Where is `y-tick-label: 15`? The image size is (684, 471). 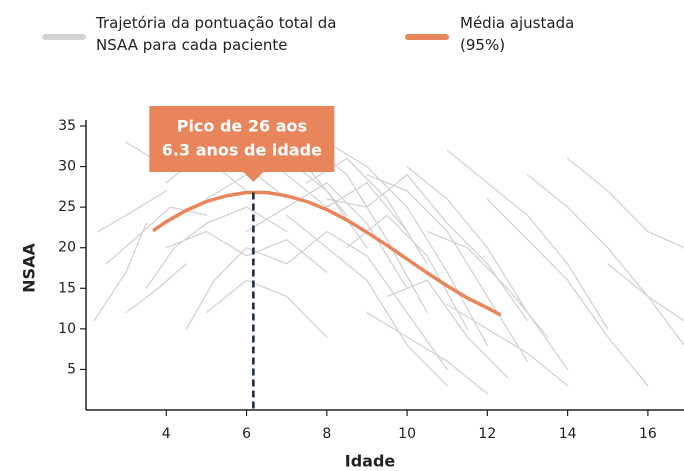 y-tick-label: 15 is located at coordinates (67, 288).